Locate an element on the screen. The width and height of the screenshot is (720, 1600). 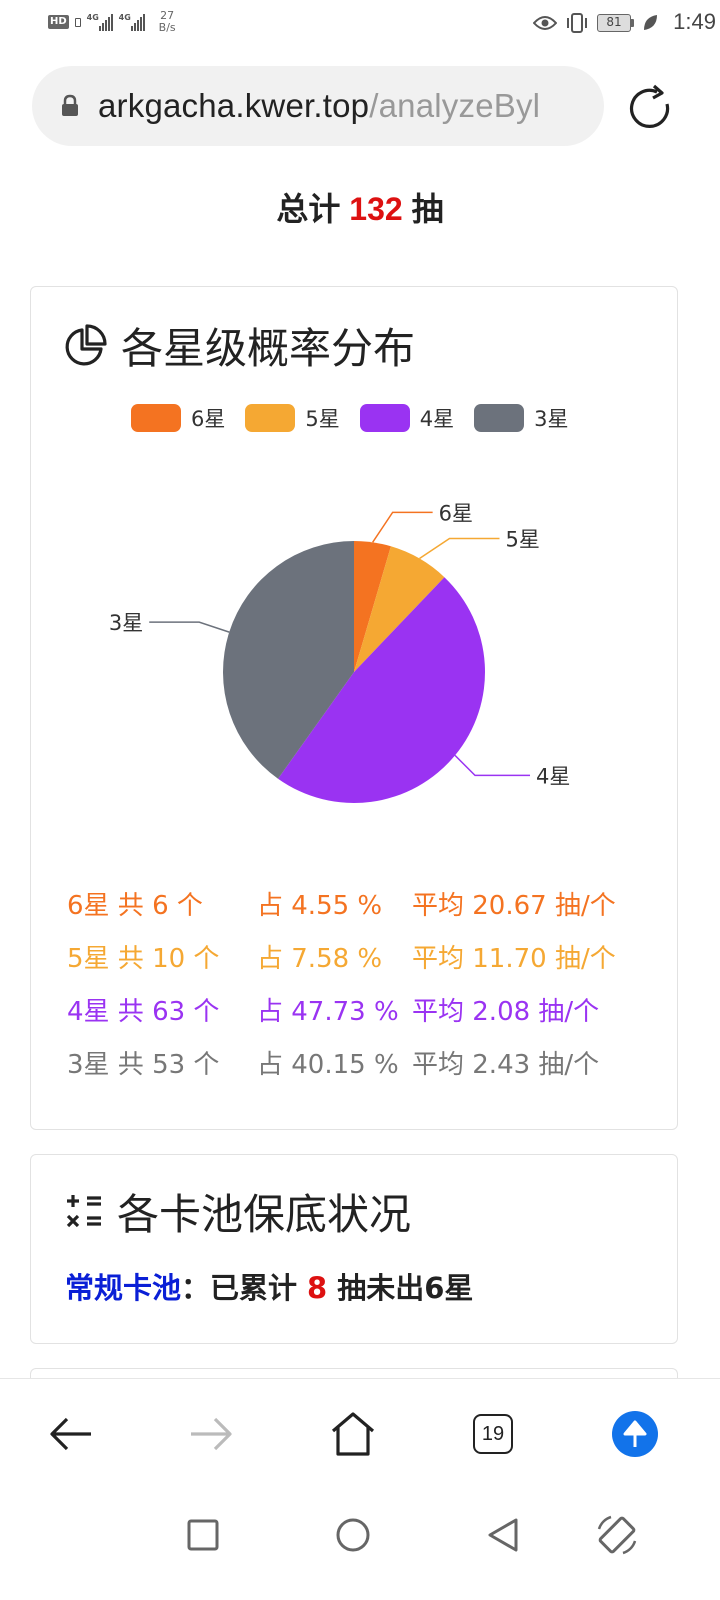
pity-card-title: 各卡池保底状况 is located at coordinates (237, 1211).